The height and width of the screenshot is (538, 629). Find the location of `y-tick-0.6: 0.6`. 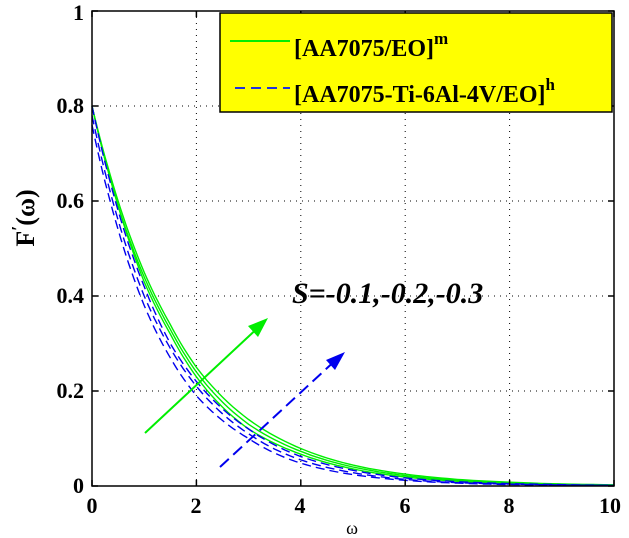

y-tick-0.6: 0.6 is located at coordinates (71, 200).